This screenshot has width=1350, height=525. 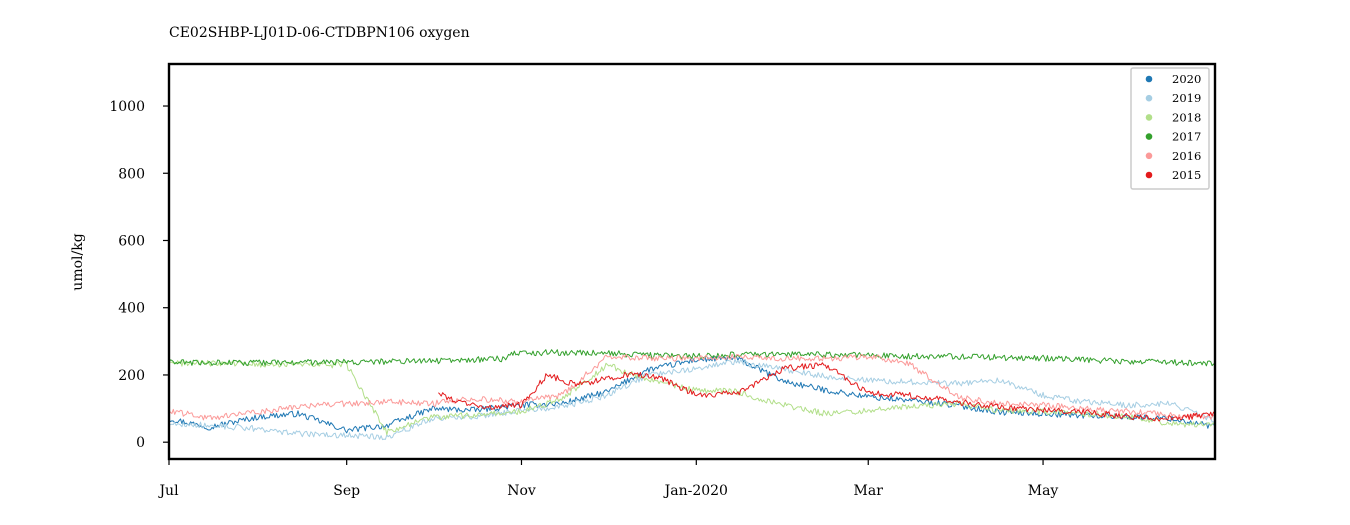 I want to click on legend-marker-2017, so click(x=1149, y=136).